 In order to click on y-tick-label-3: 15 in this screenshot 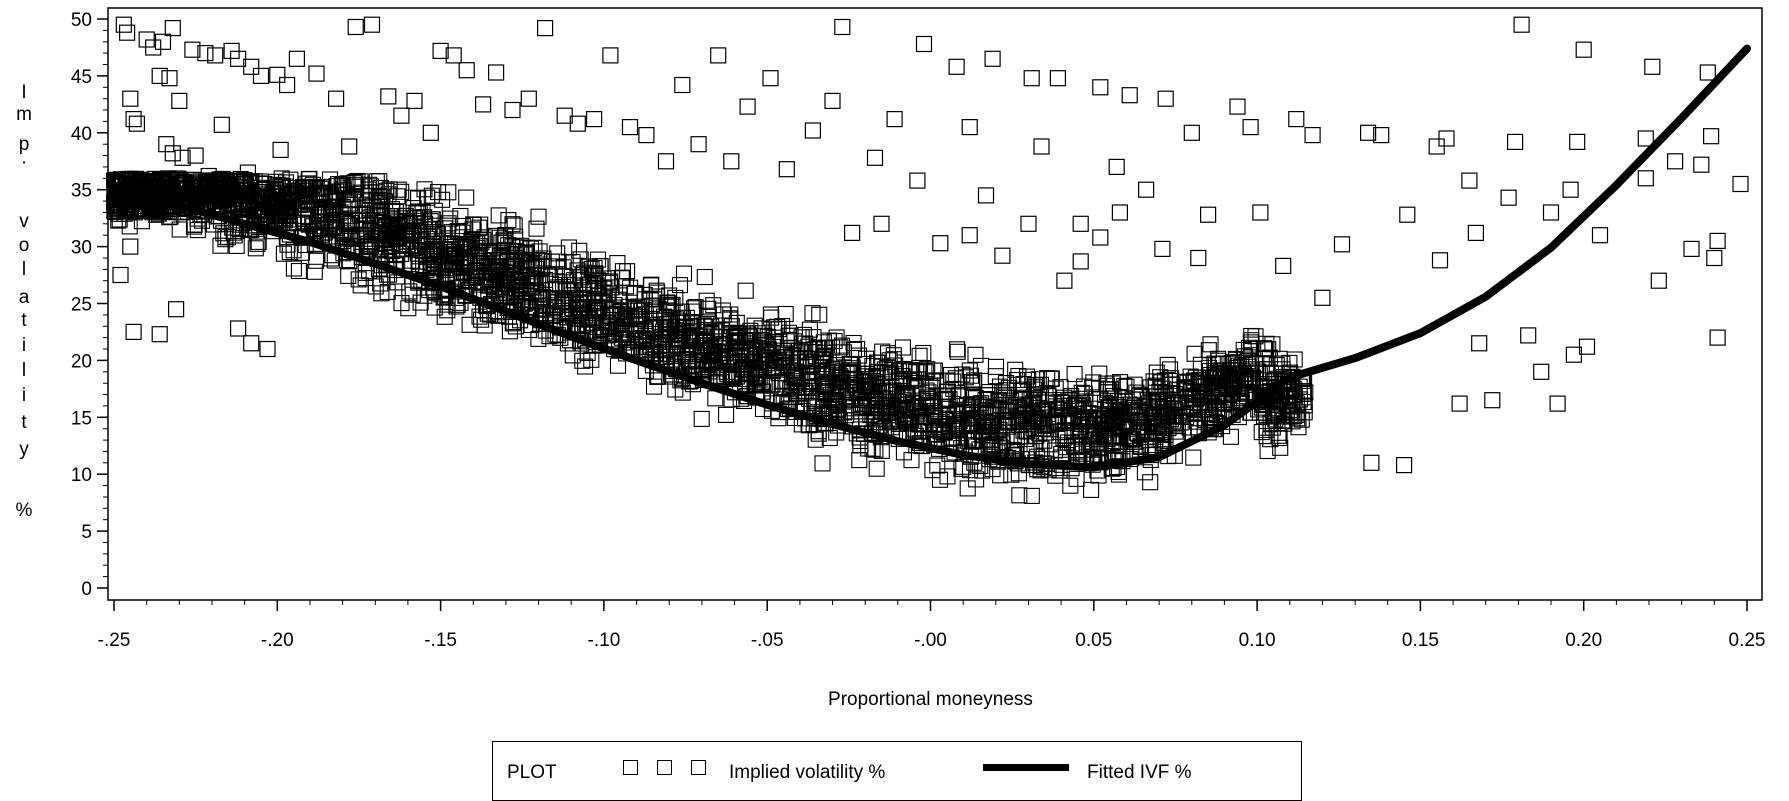, I will do `click(81, 418)`.